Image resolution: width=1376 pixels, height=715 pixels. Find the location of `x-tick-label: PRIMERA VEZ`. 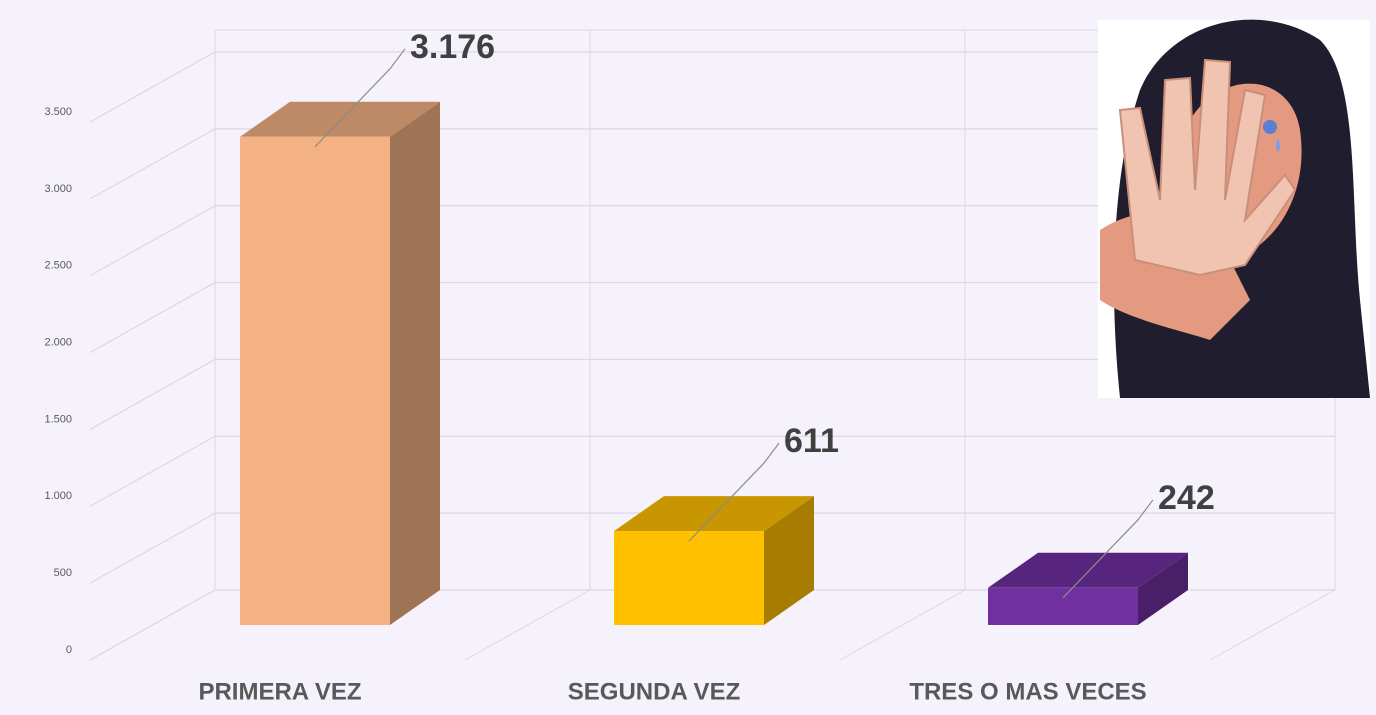

x-tick-label: PRIMERA VEZ is located at coordinates (279, 691).